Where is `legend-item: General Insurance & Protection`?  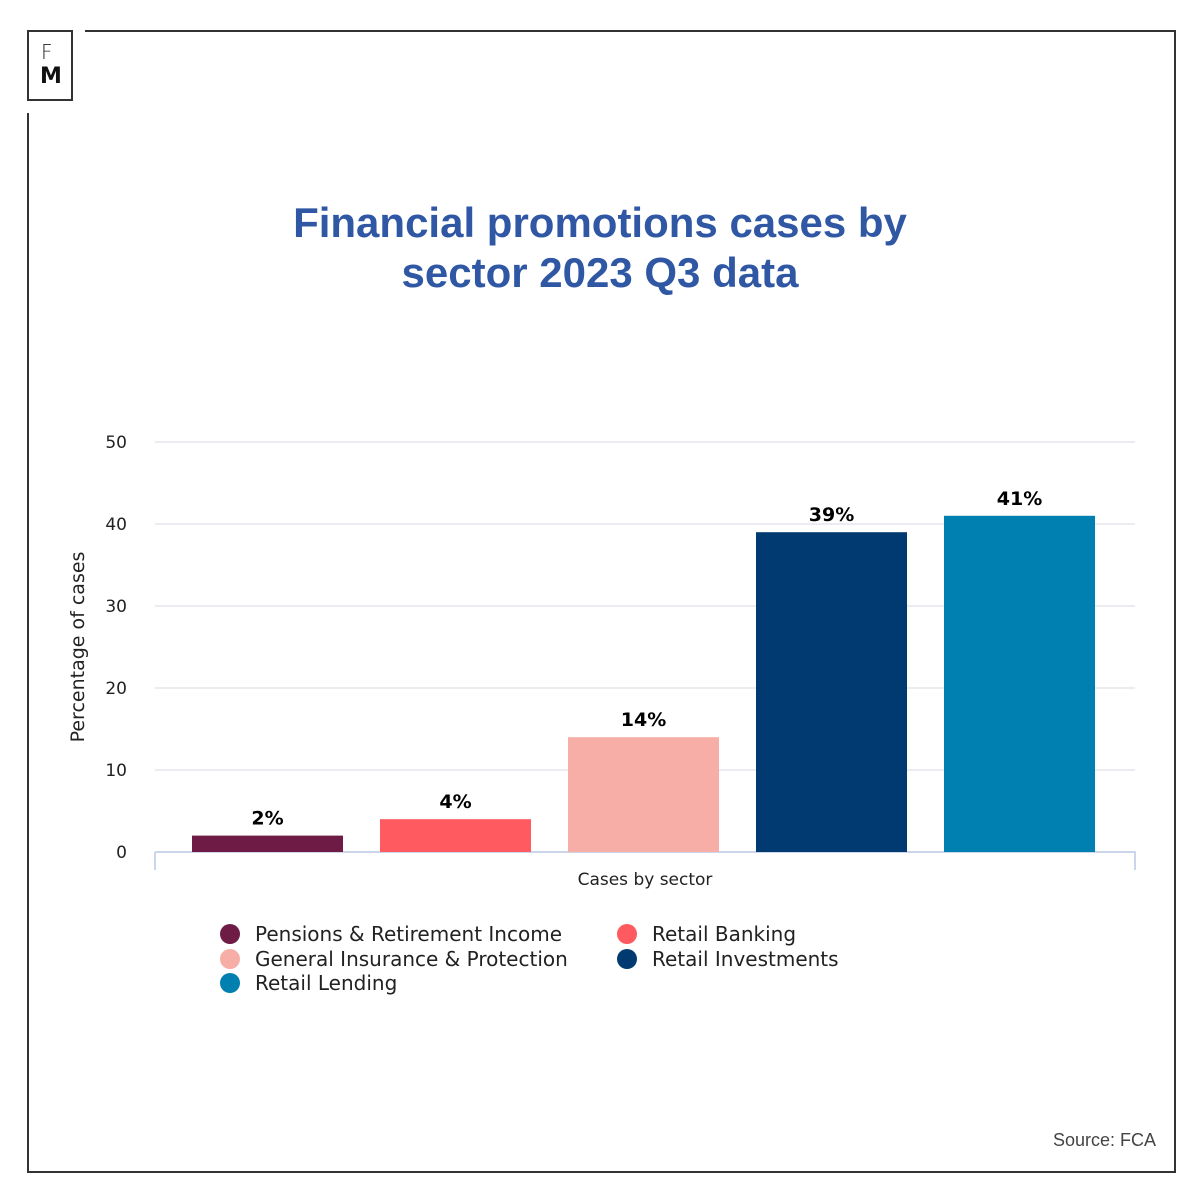 legend-item: General Insurance & Protection is located at coordinates (418, 959).